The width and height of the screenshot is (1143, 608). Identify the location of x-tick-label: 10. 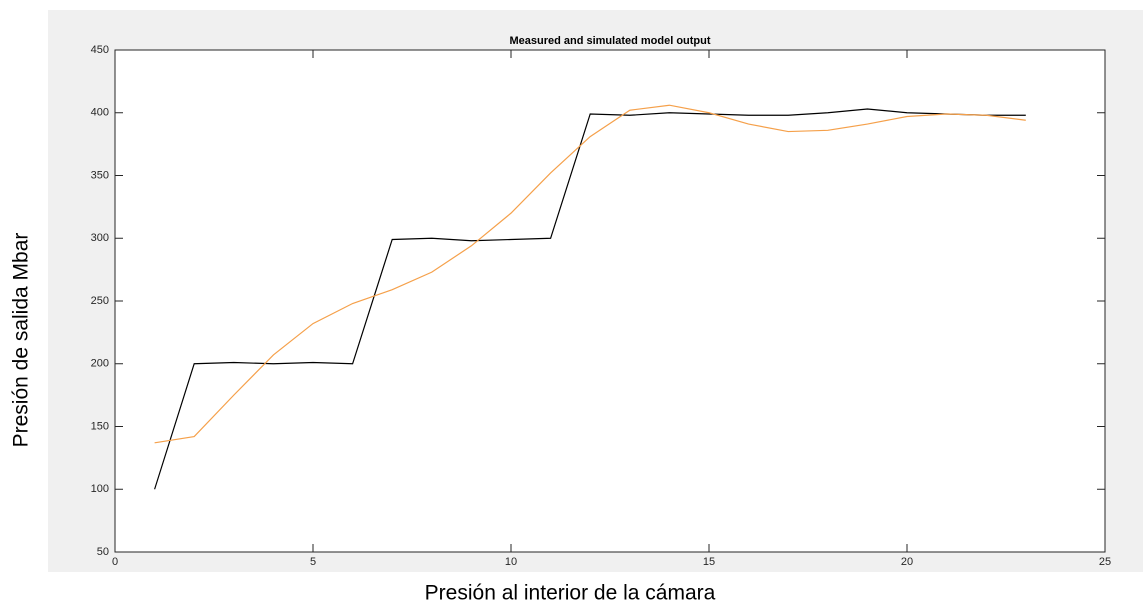
(511, 562).